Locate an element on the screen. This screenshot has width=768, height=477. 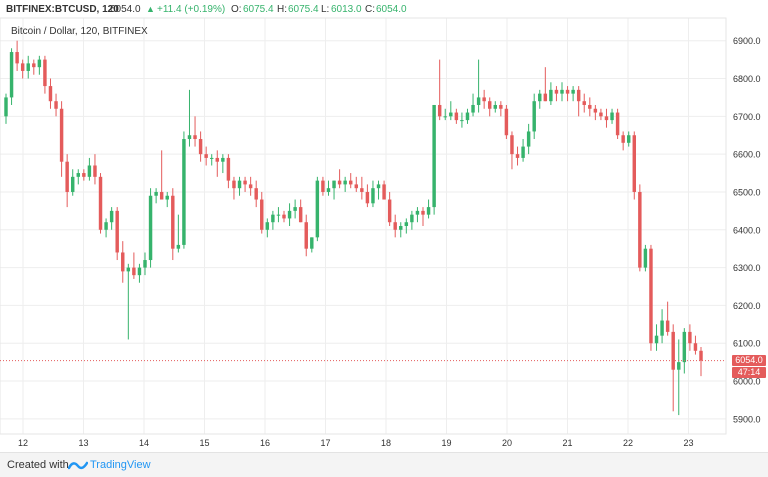
created-with-label: Created with is located at coordinates (38, 465).